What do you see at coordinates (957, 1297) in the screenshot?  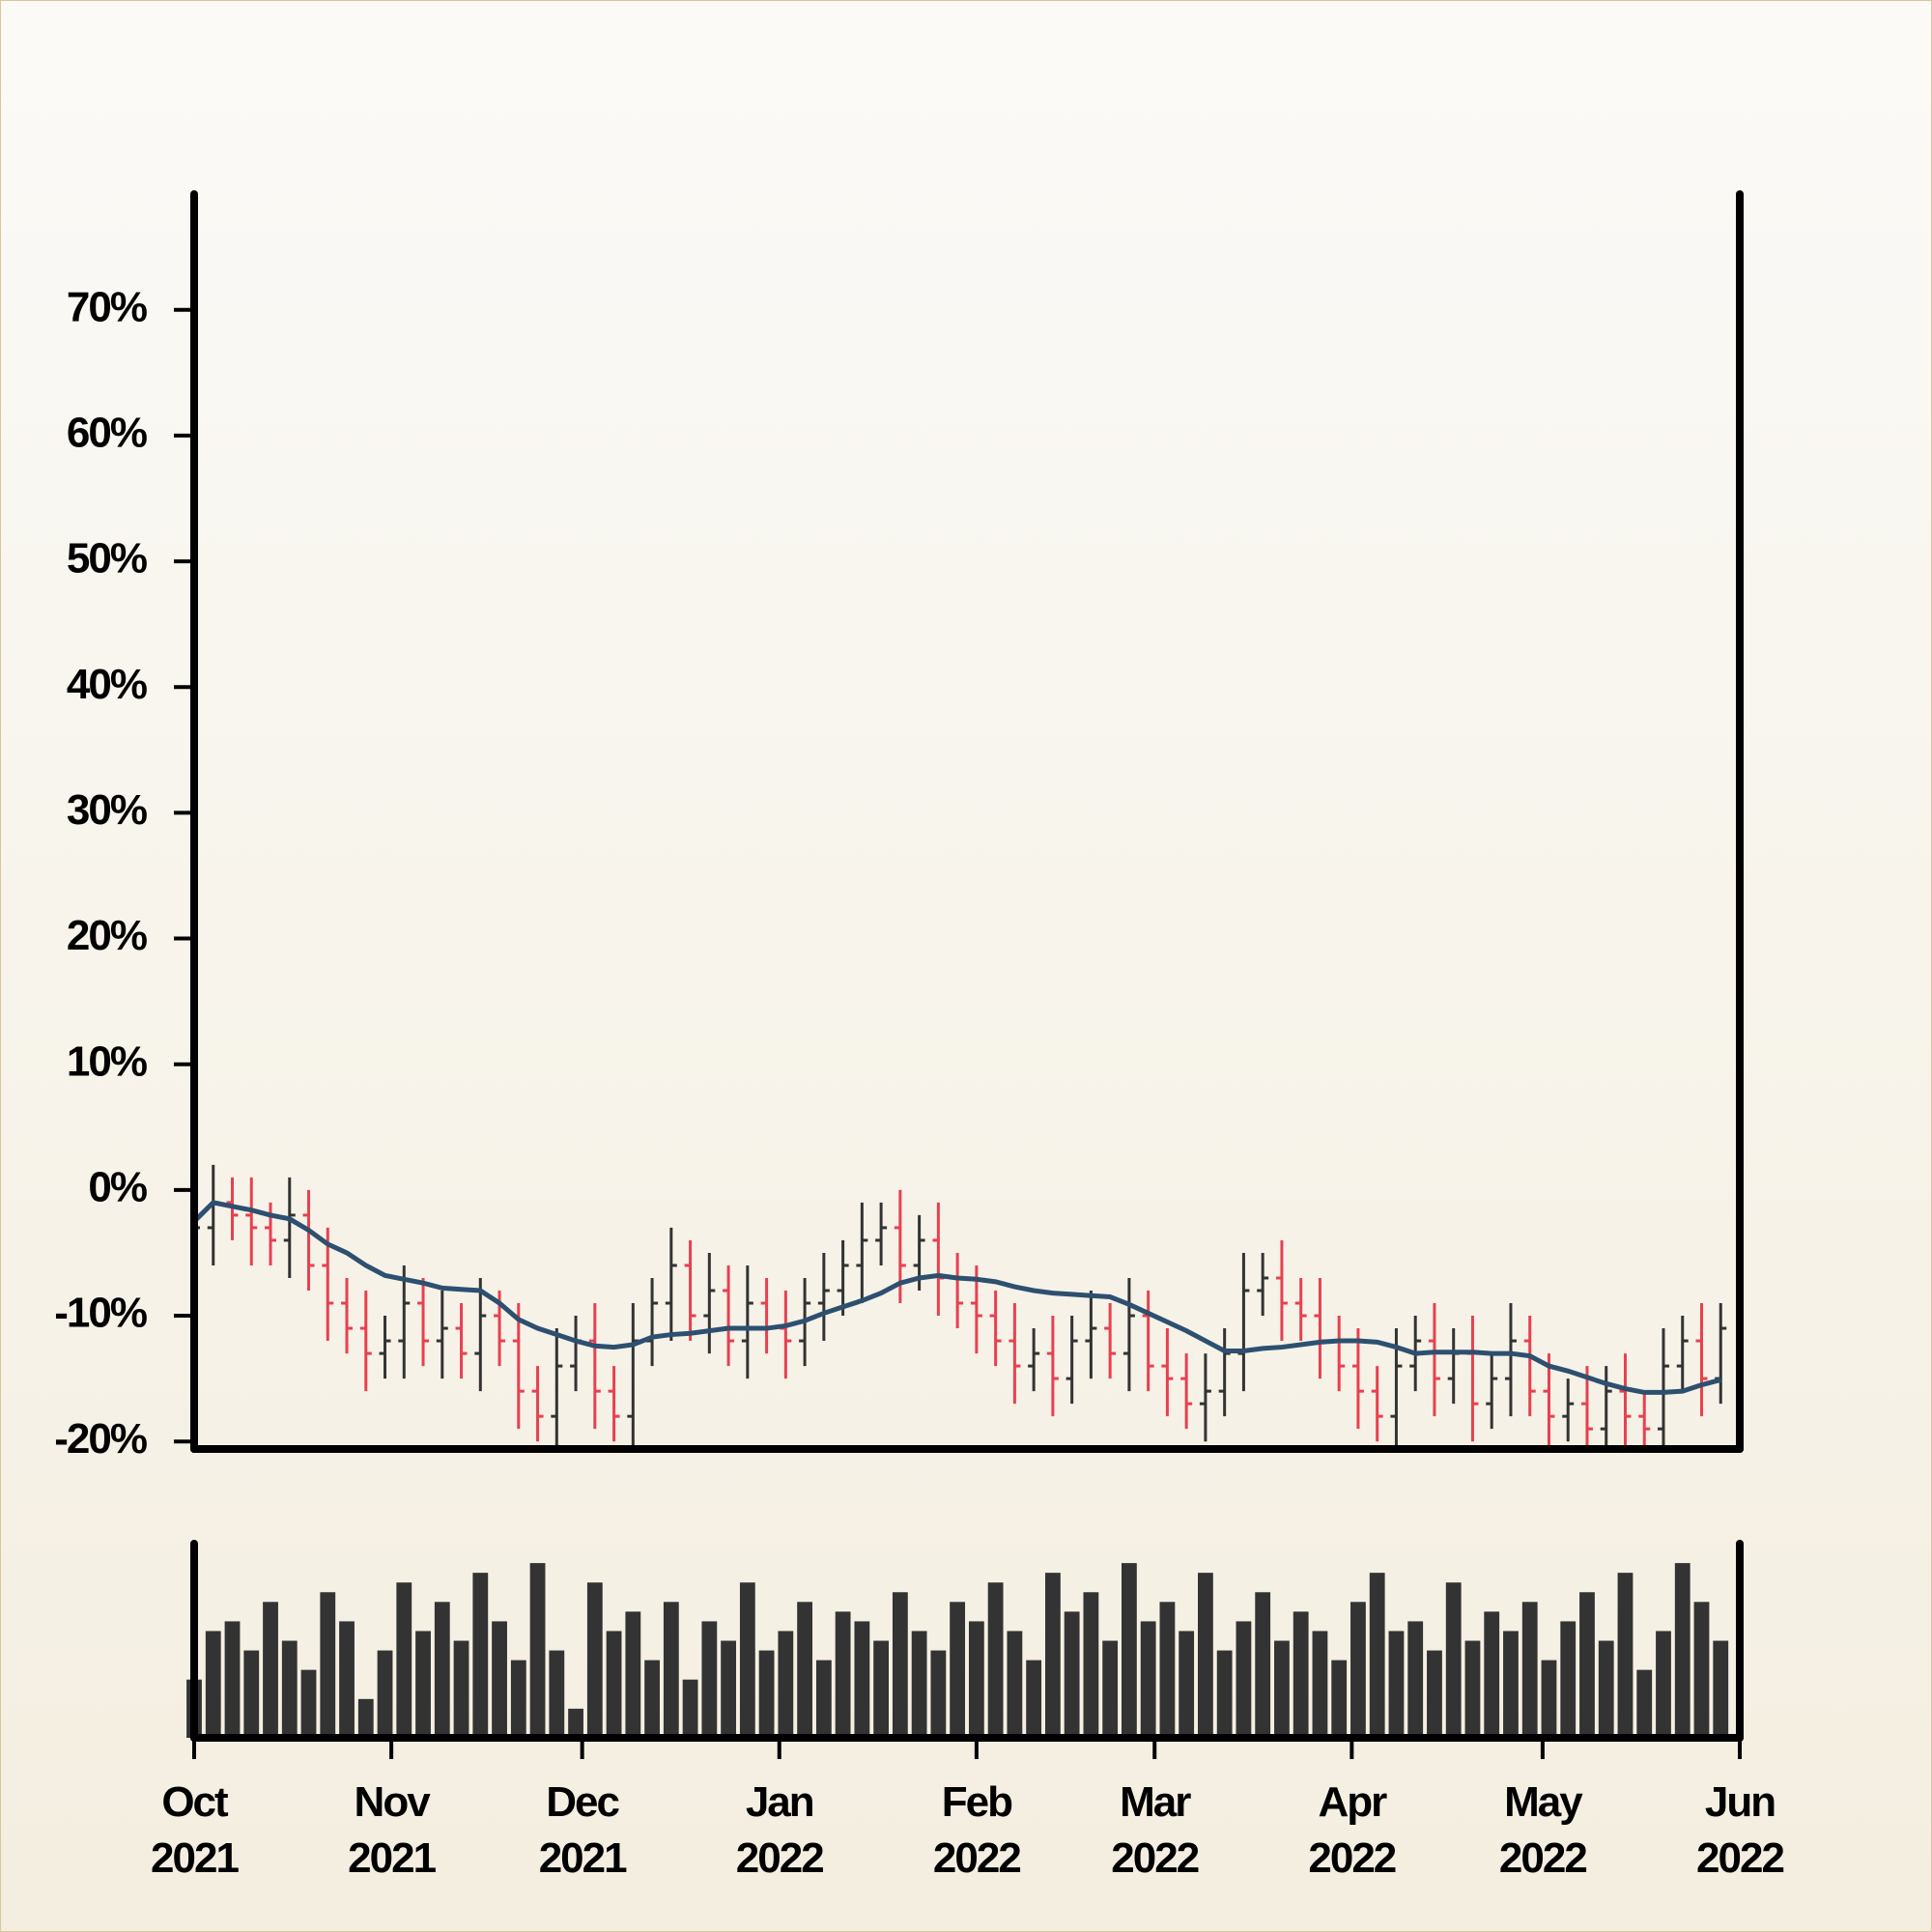 I see `moving-average` at bounding box center [957, 1297].